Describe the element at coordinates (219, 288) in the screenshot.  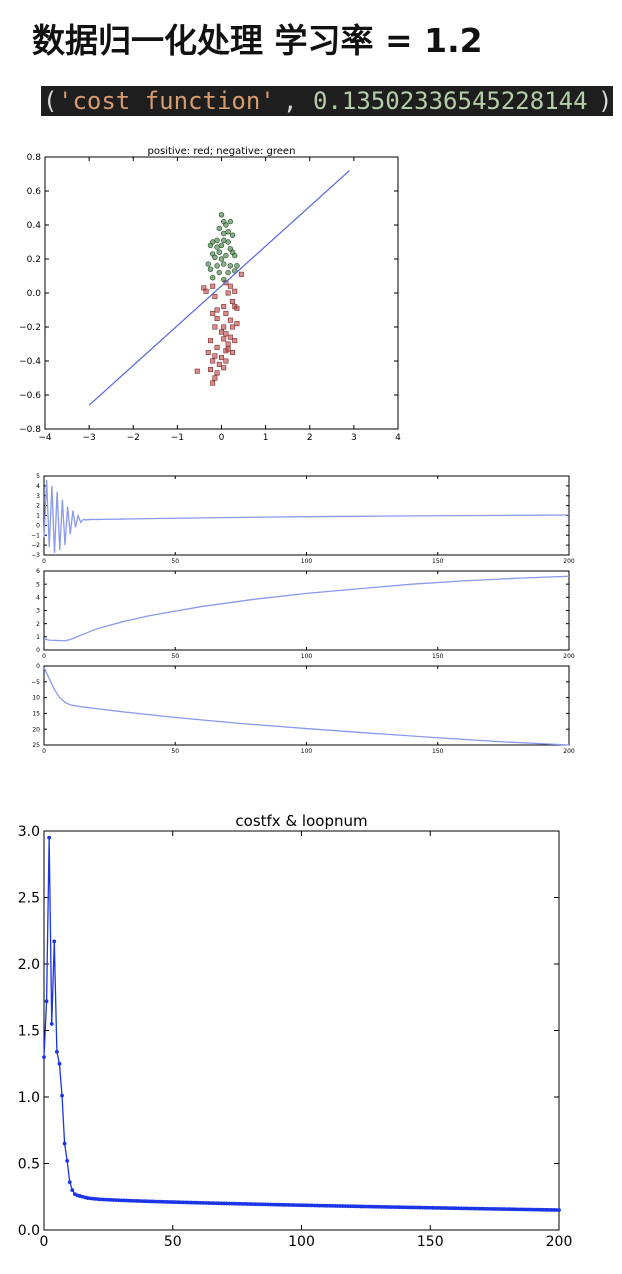
I see `decision-boundary-line` at that location.